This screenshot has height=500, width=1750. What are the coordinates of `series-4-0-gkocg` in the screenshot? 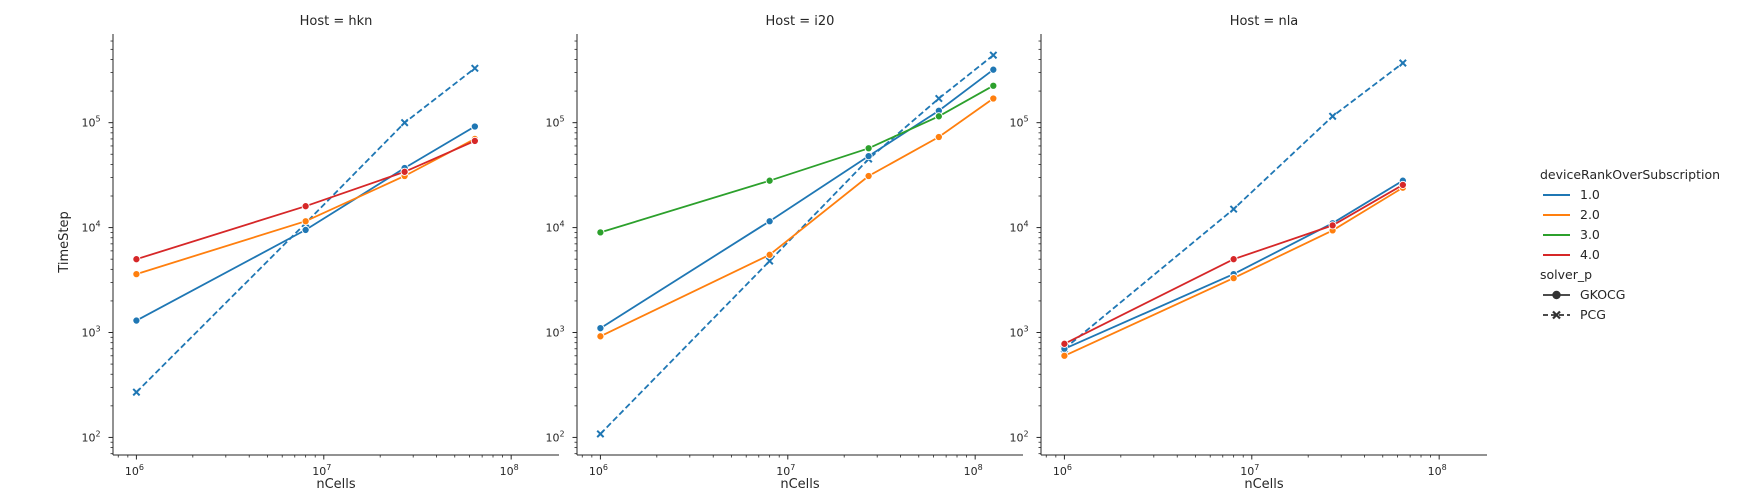 It's located at (305, 200).